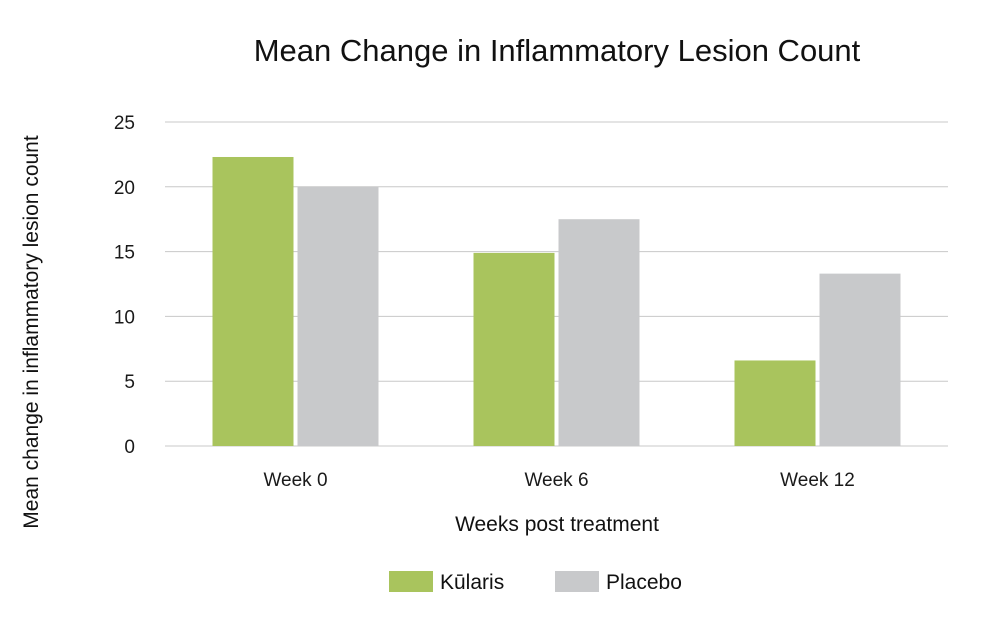 This screenshot has width=1000, height=625. I want to click on y-axis-label: Mean change in inflammatory lesion count, so click(31, 332).